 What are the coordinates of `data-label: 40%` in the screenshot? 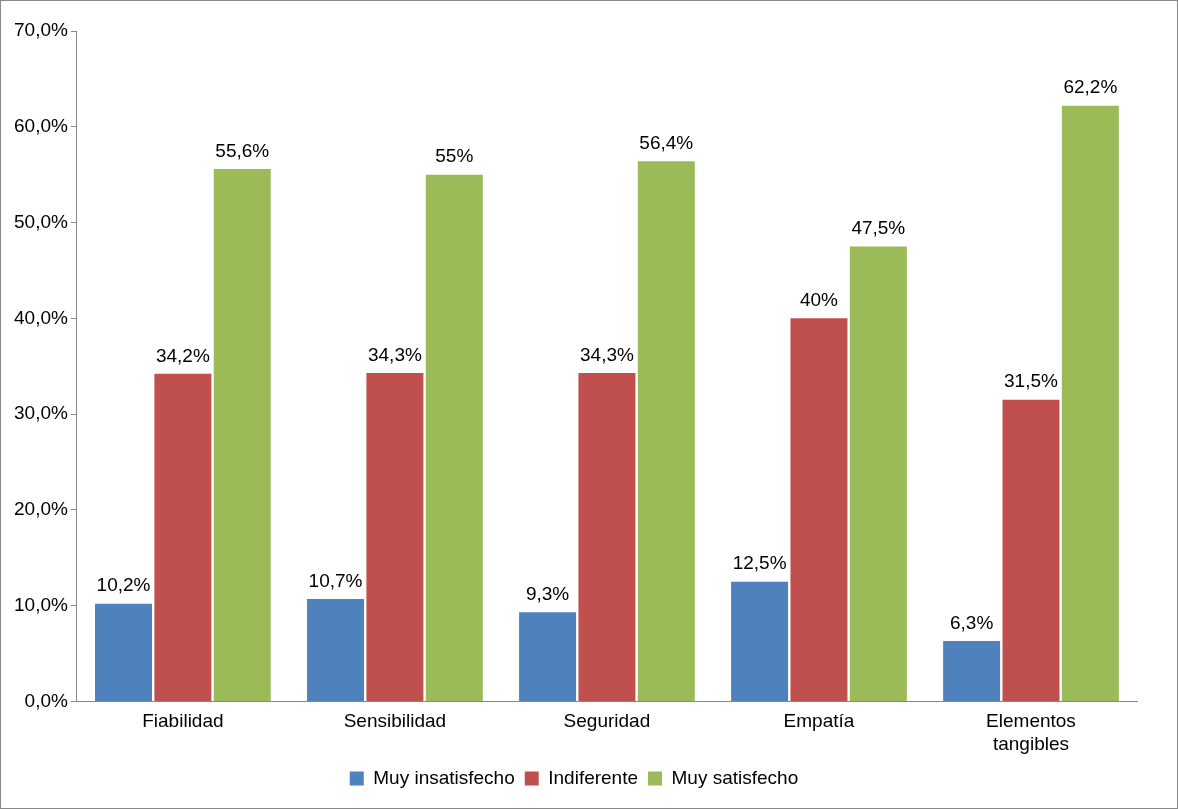 It's located at (819, 300).